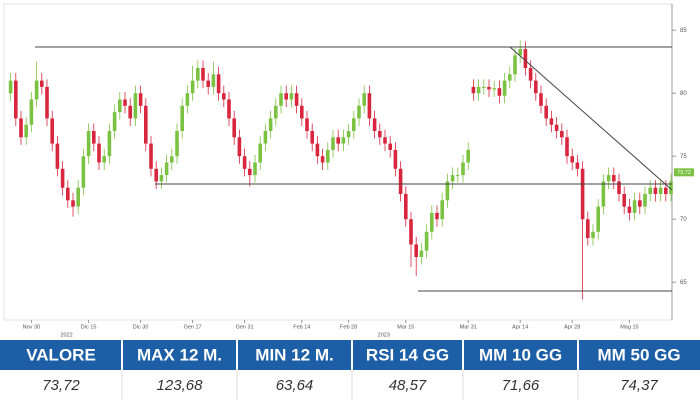 The width and height of the screenshot is (700, 400). Describe the element at coordinates (405, 327) in the screenshot. I see `x-tick-label: Mar 15` at that location.